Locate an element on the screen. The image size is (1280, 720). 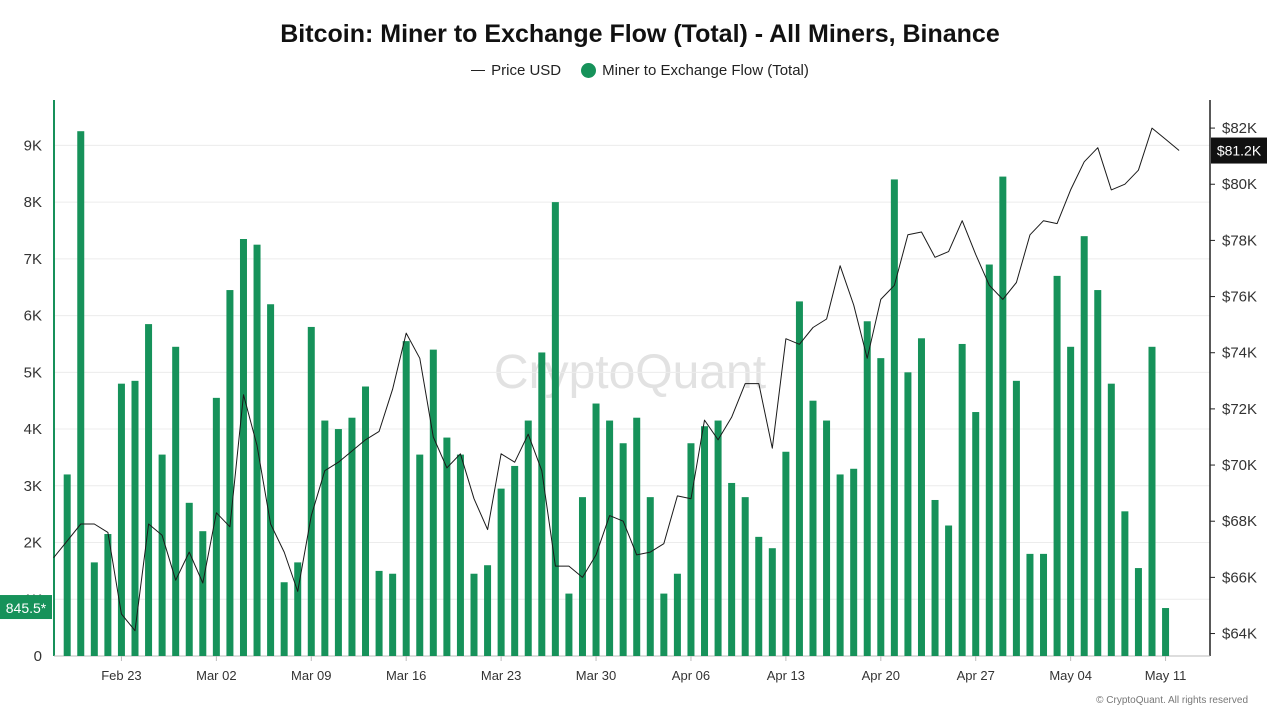
right-axis-tick-label: $74K is located at coordinates (1239, 353).